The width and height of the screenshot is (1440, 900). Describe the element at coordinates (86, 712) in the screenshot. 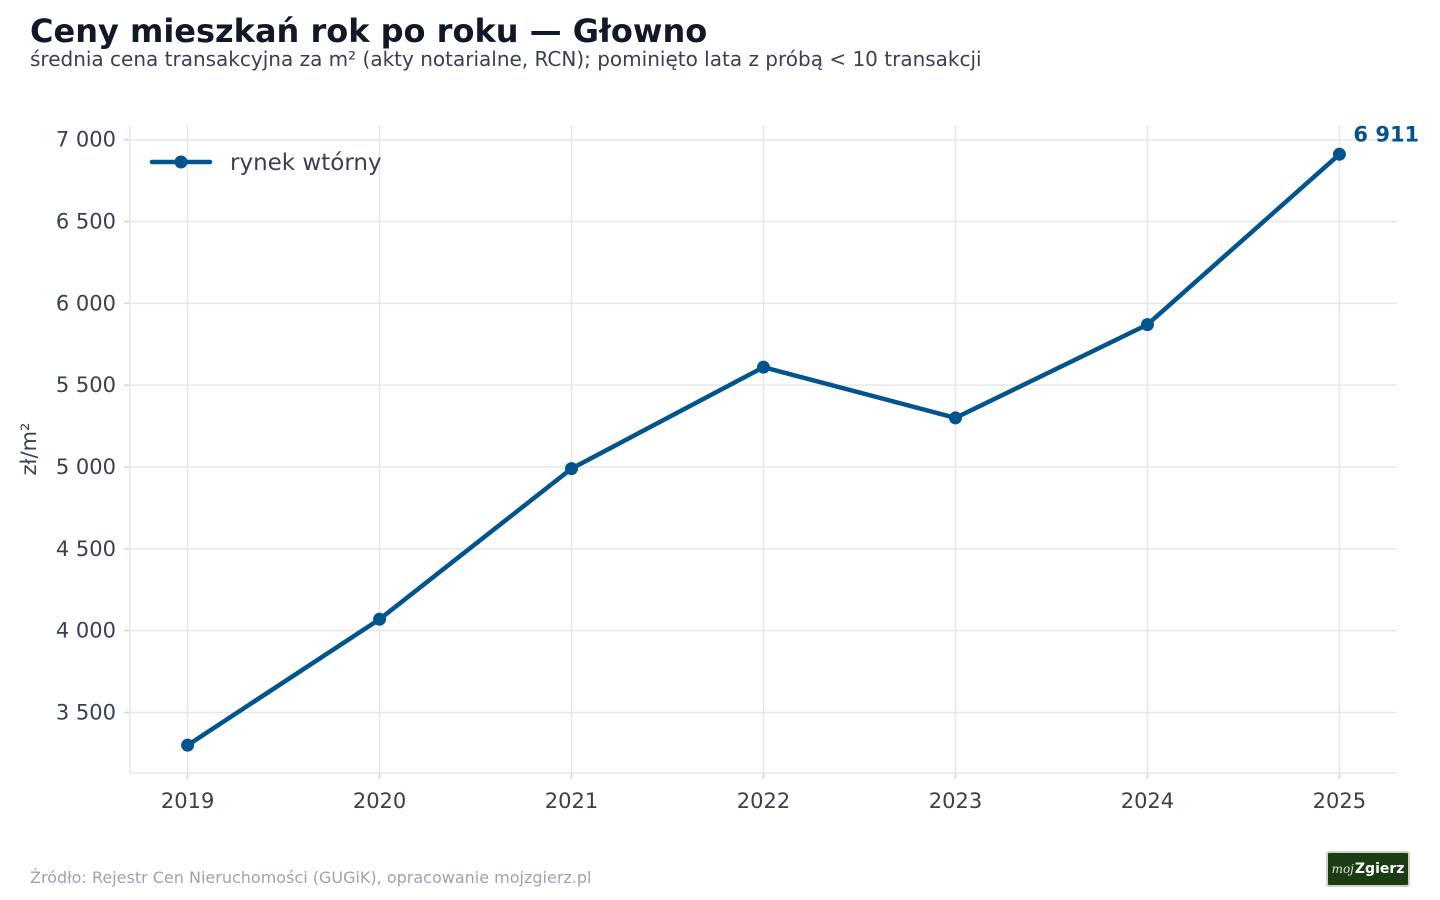

I see `y-tick-label: 3 500` at that location.